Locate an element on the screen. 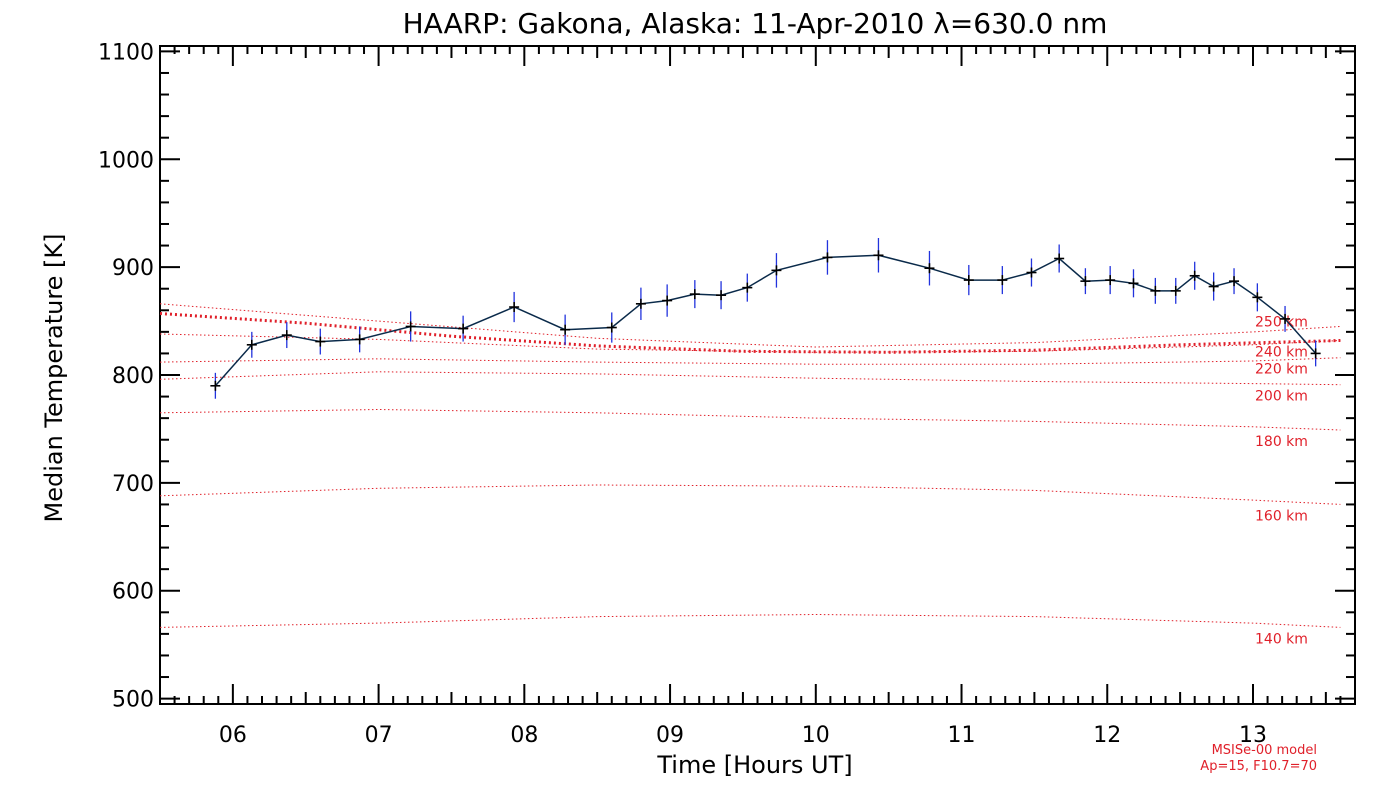  y-tick-label: 900 is located at coordinates (133, 268).